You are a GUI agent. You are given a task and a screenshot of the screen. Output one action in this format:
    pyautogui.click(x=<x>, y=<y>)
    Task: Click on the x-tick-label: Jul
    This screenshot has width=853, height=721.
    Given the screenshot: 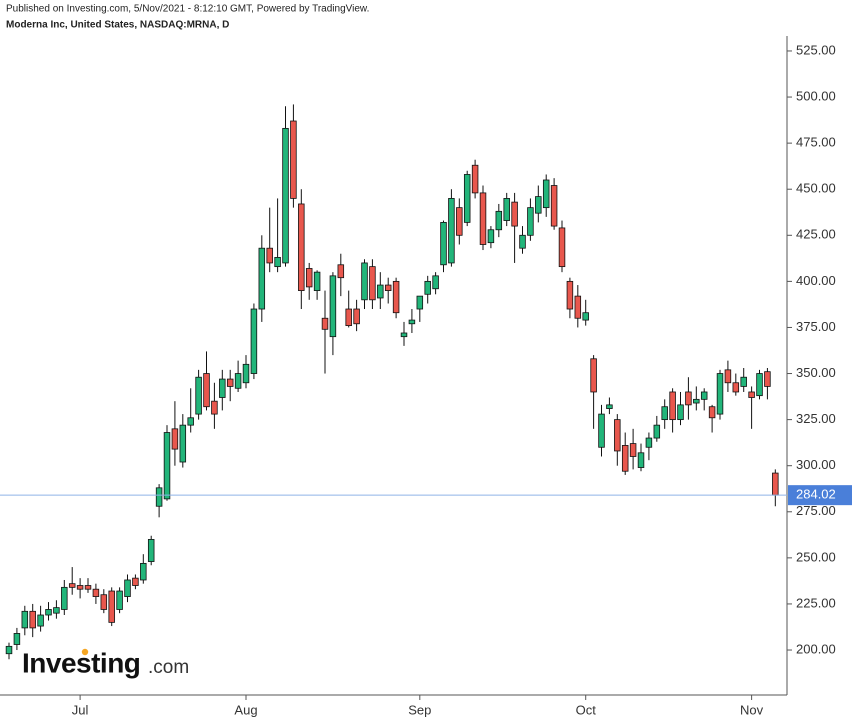 What is the action you would take?
    pyautogui.click(x=80, y=709)
    